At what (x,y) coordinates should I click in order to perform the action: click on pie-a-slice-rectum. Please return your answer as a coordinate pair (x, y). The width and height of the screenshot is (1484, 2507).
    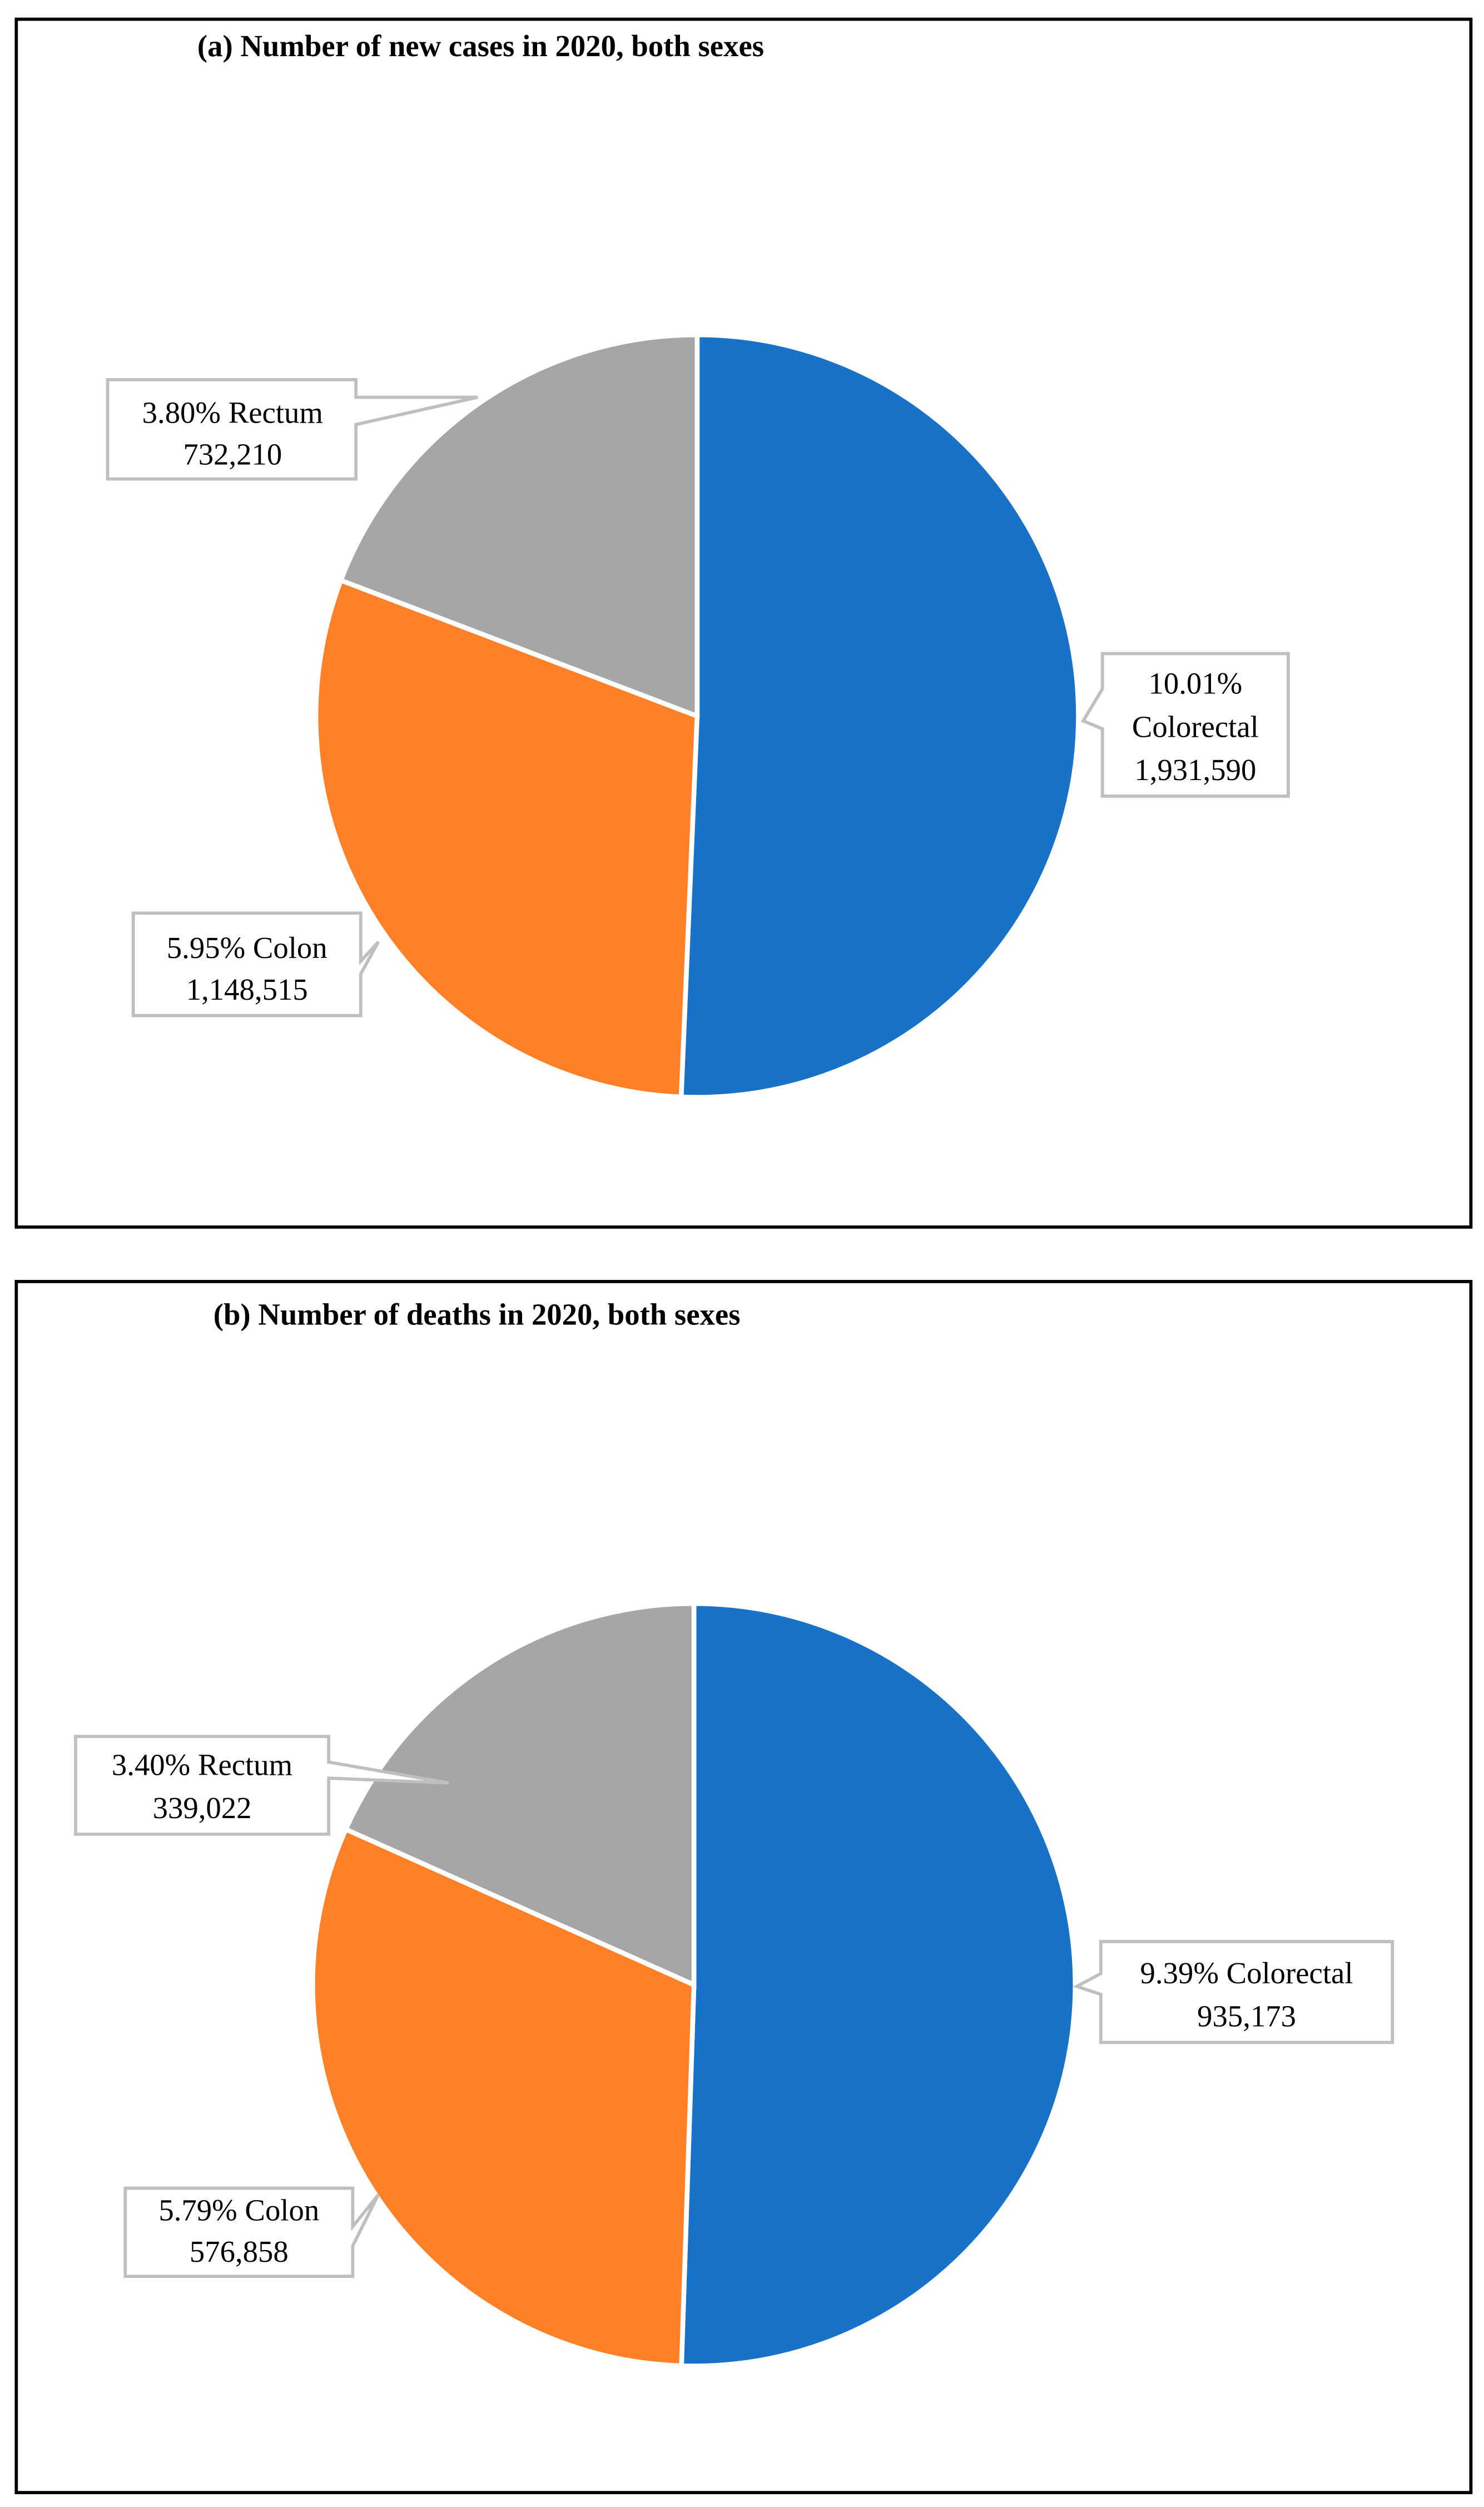
    Looking at the image, I should click on (519, 526).